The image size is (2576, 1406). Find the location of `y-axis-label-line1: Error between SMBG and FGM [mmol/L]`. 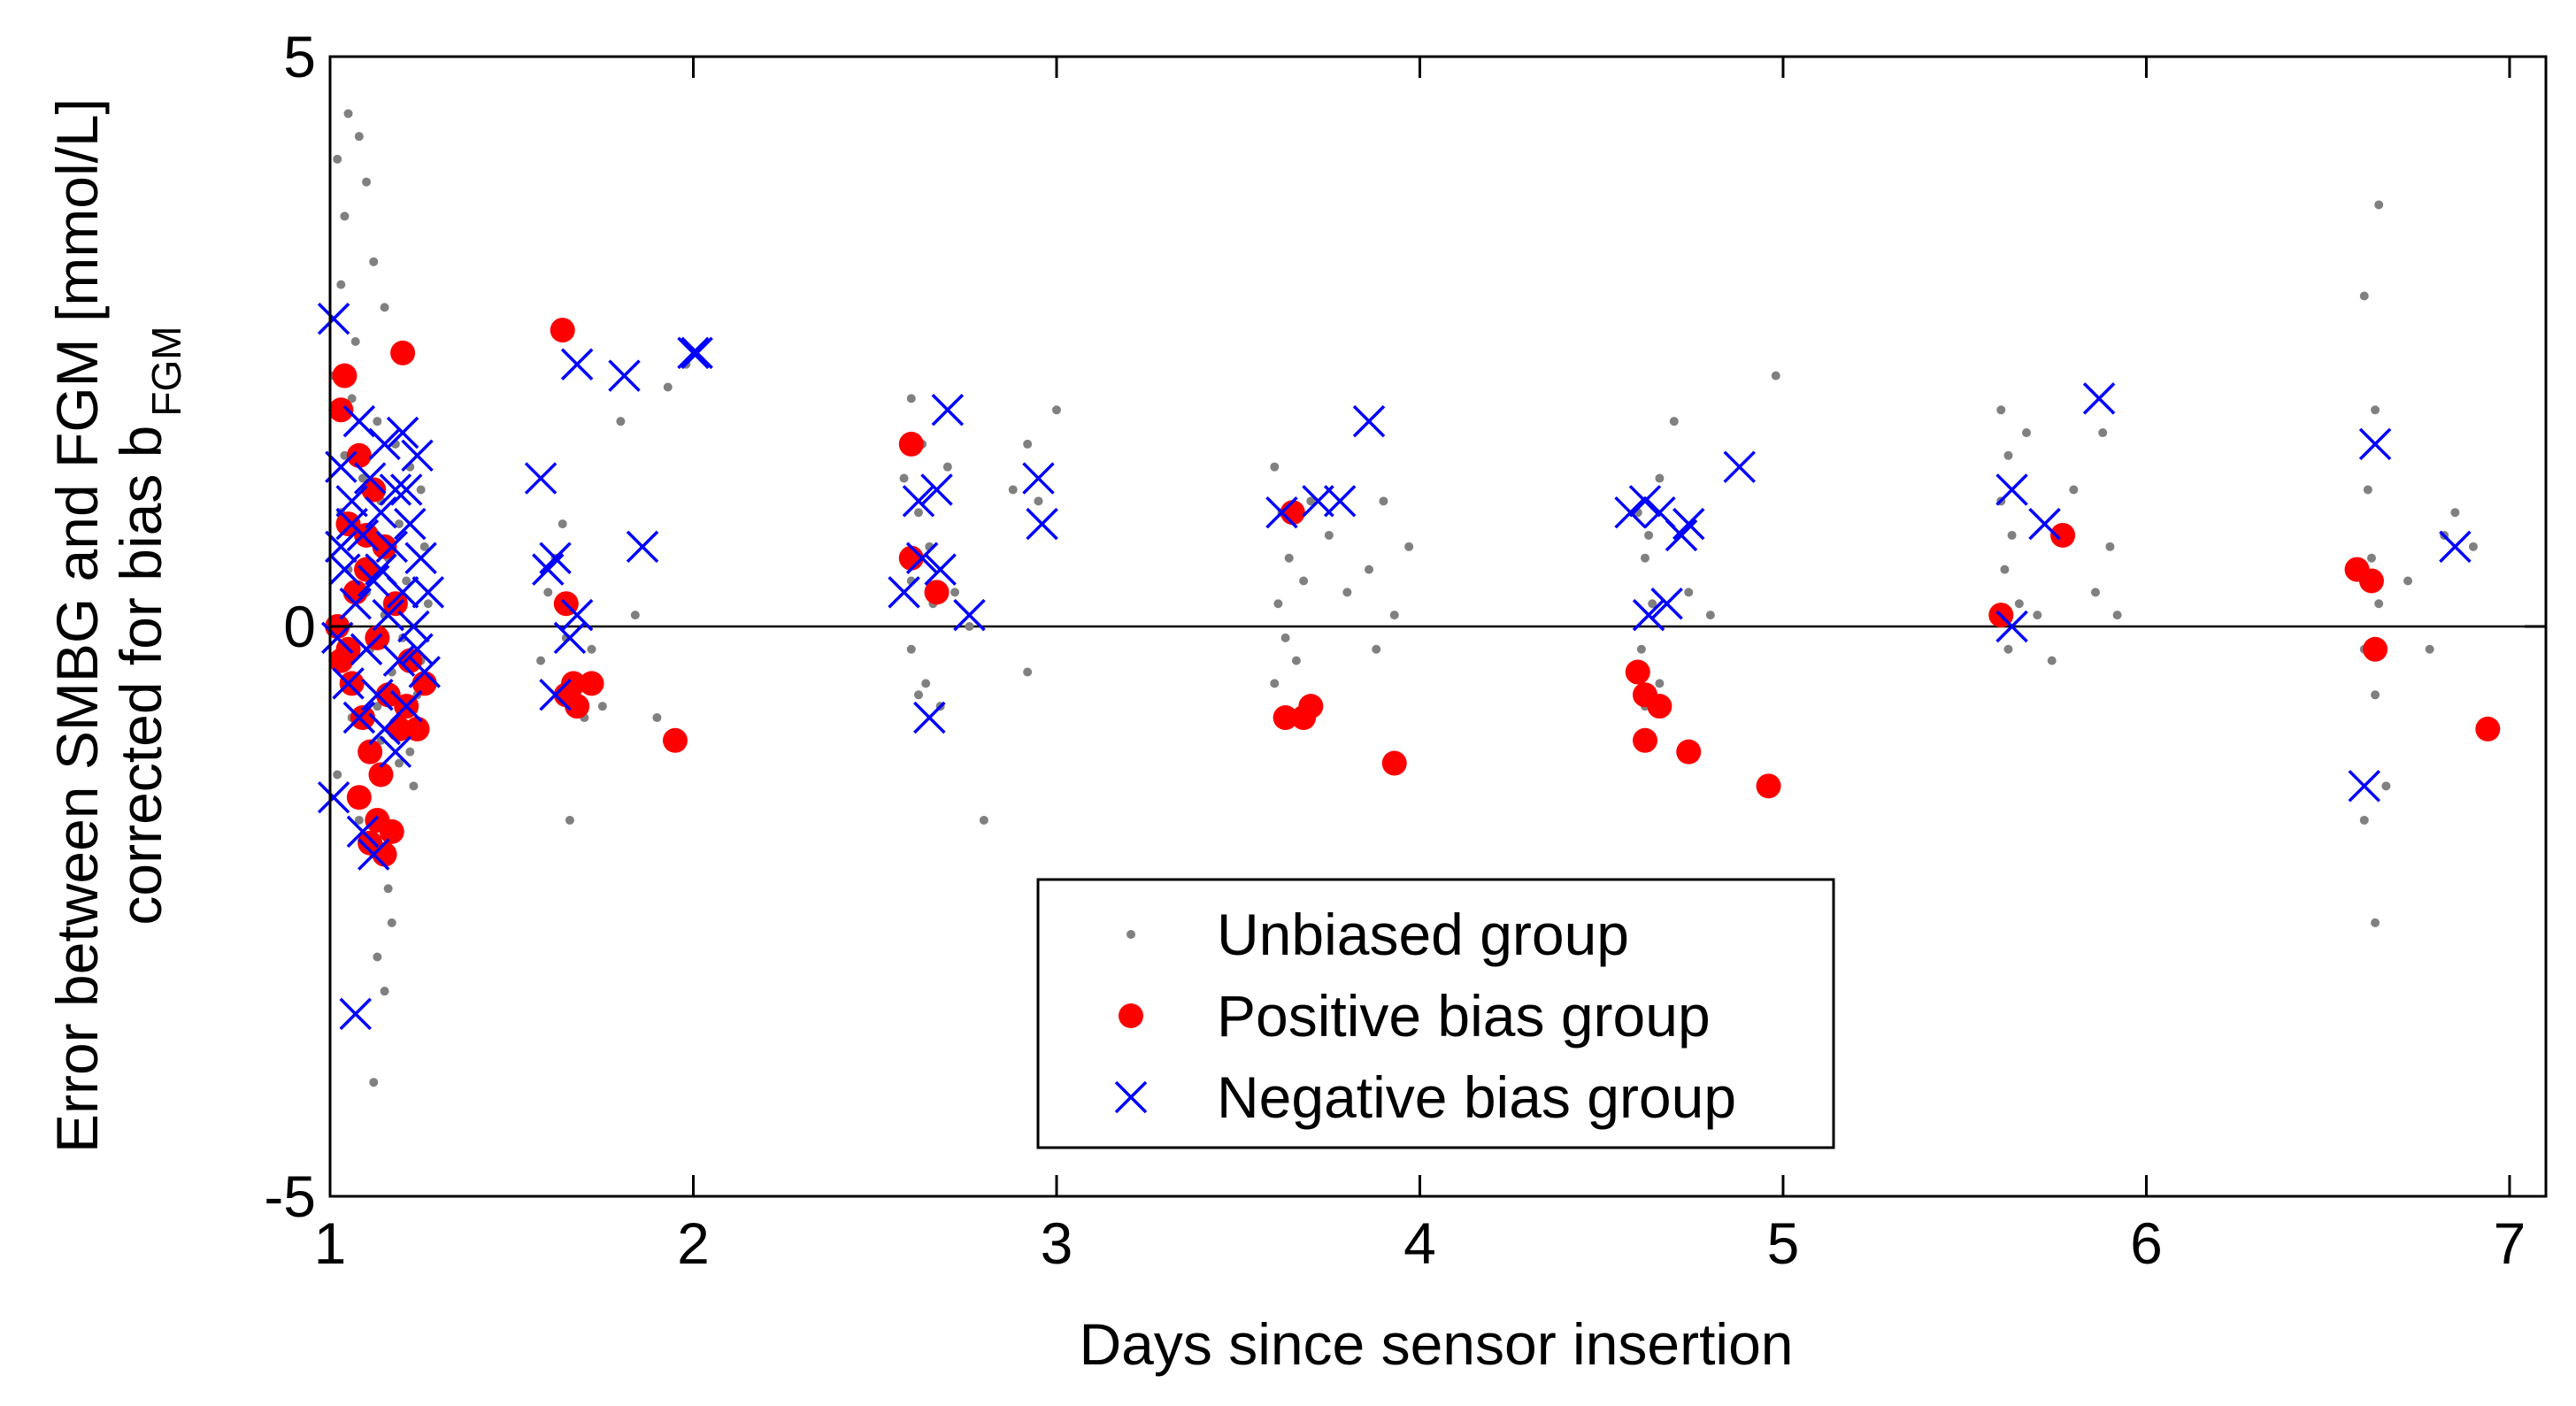

y-axis-label-line1: Error between SMBG and FGM [mmol/L] is located at coordinates (77, 625).